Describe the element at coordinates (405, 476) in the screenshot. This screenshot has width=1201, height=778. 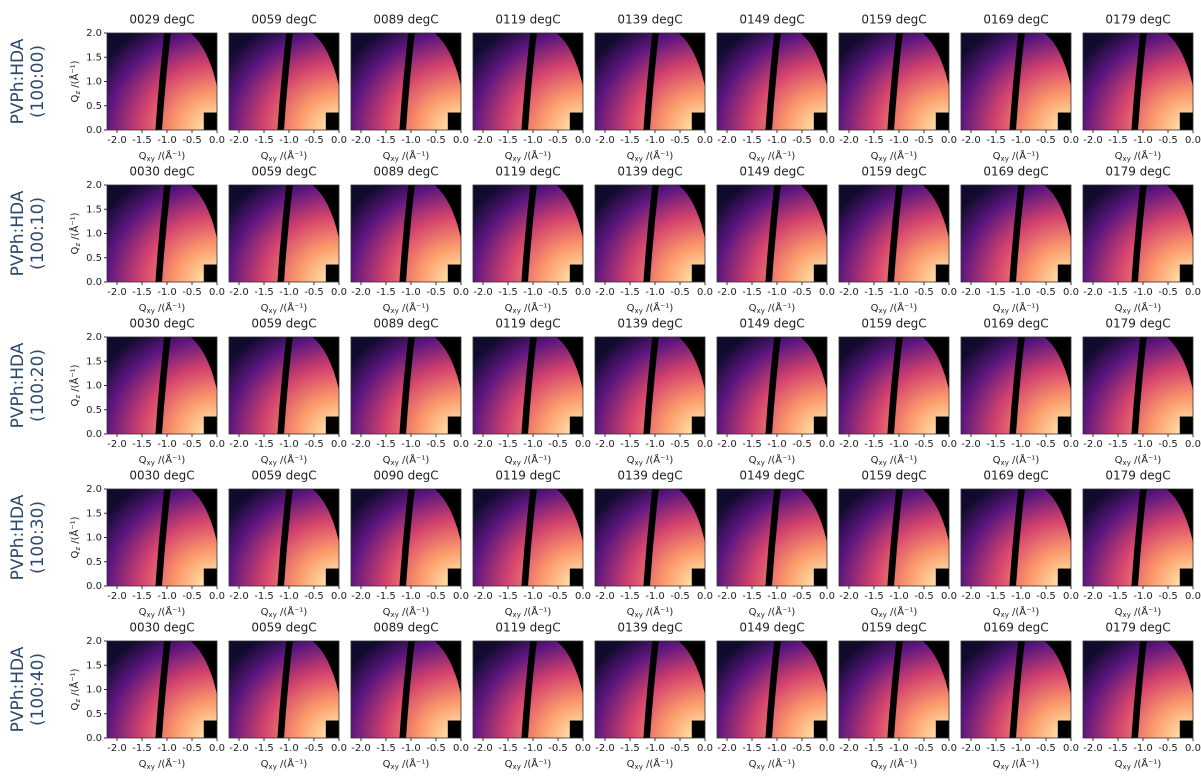
I see `panel-title: 0090 degC` at that location.